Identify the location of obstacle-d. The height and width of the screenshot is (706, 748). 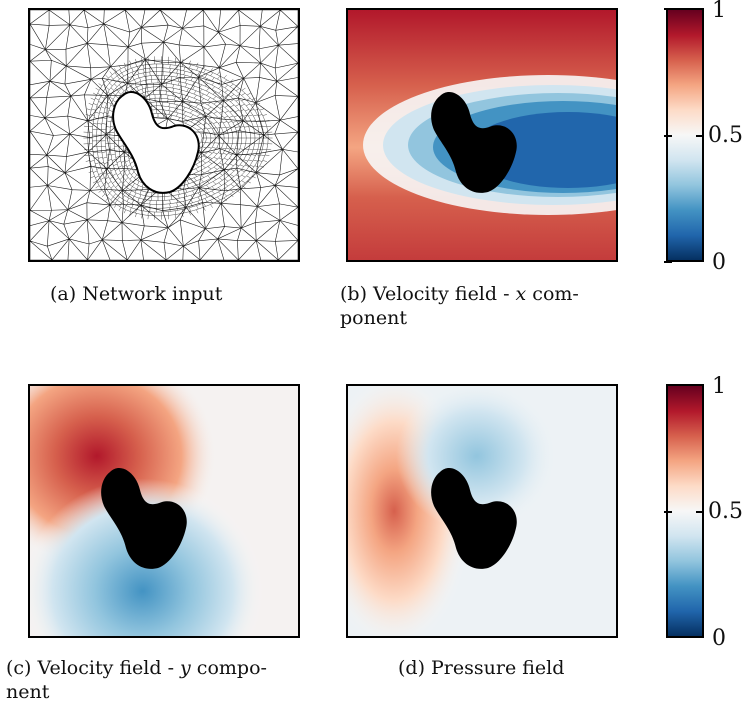
(474, 518).